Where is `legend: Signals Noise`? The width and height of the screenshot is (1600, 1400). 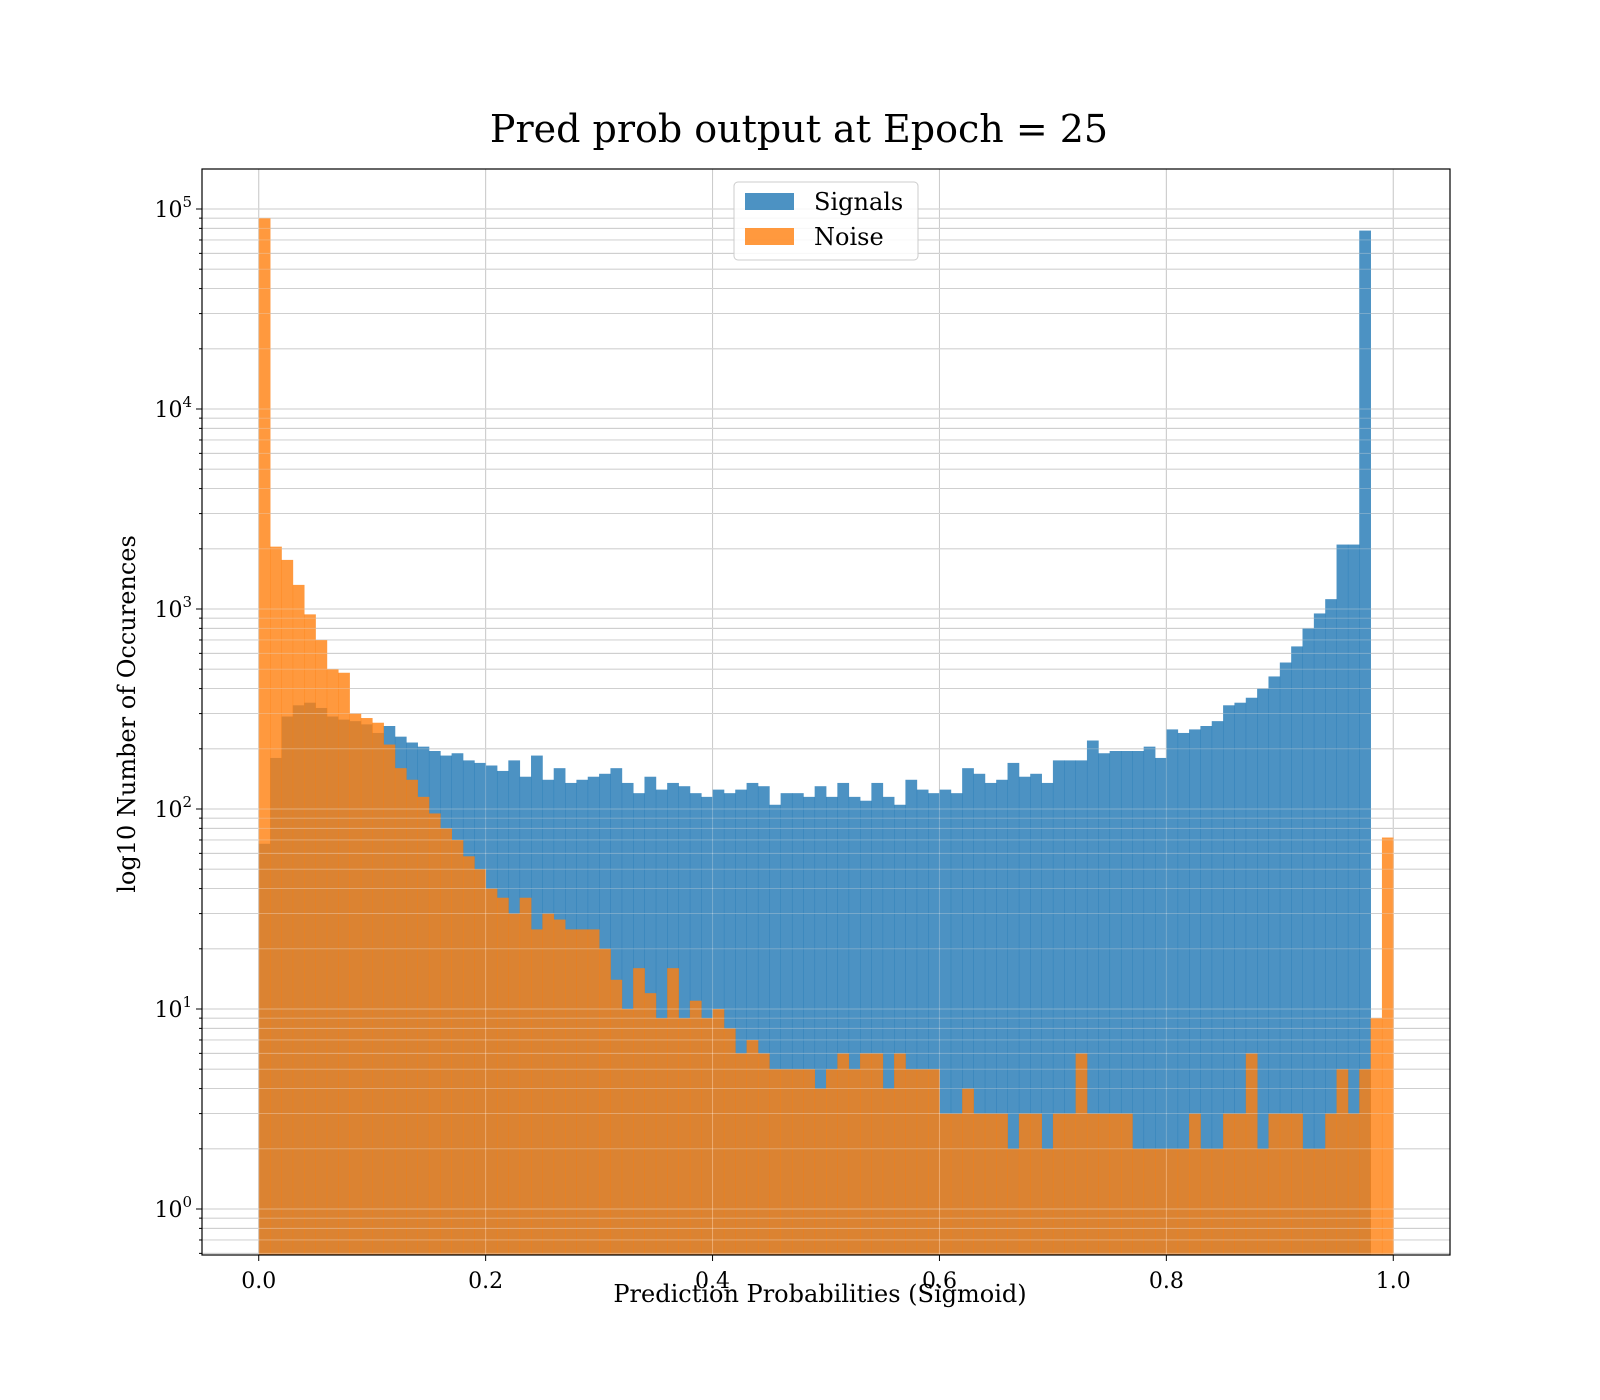 legend: Signals Noise is located at coordinates (826, 221).